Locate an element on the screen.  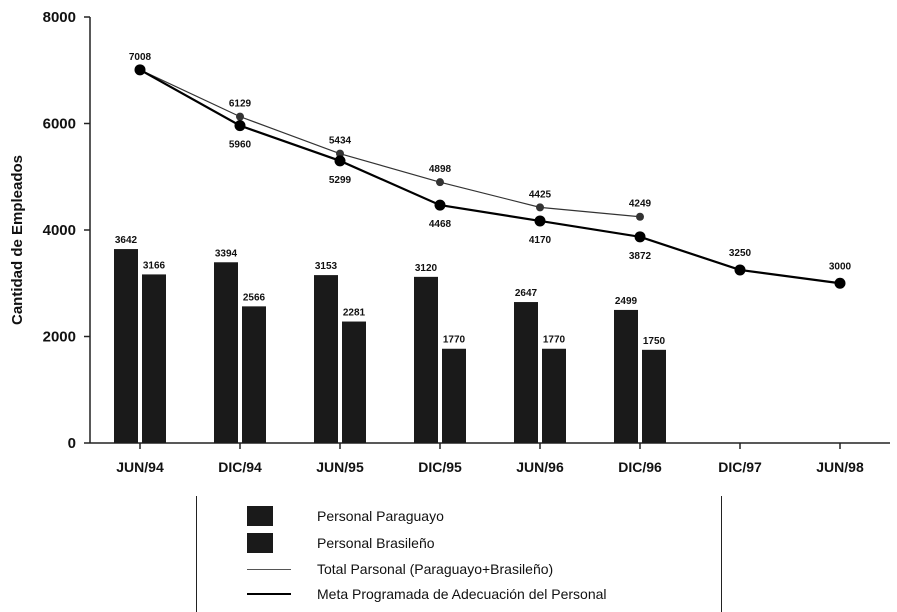
data-label-total: 4425 is located at coordinates (540, 194).